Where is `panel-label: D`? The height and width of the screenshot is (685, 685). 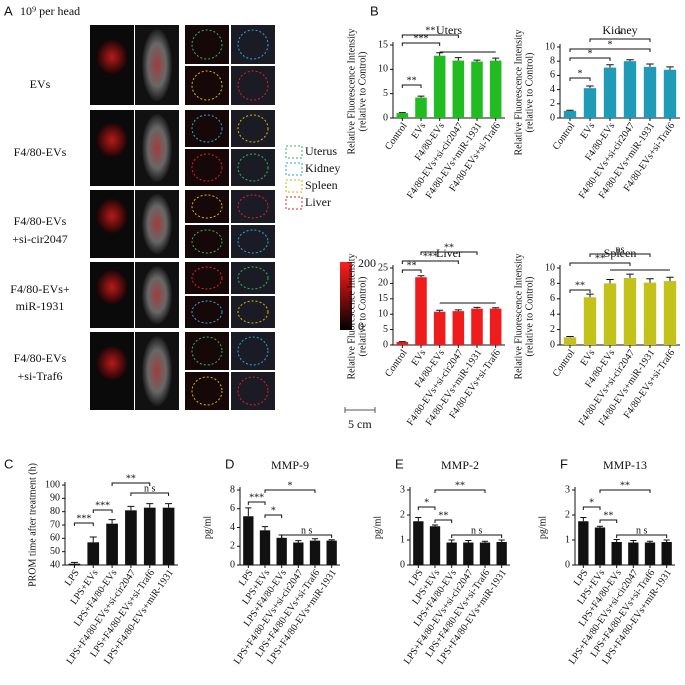
panel-label: D is located at coordinates (229, 463).